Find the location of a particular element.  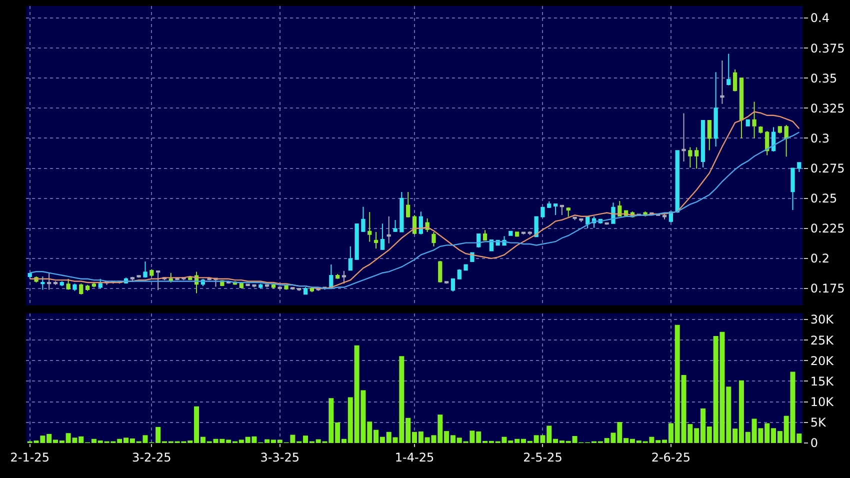

y-tick-label: 25K is located at coordinates (822, 340).